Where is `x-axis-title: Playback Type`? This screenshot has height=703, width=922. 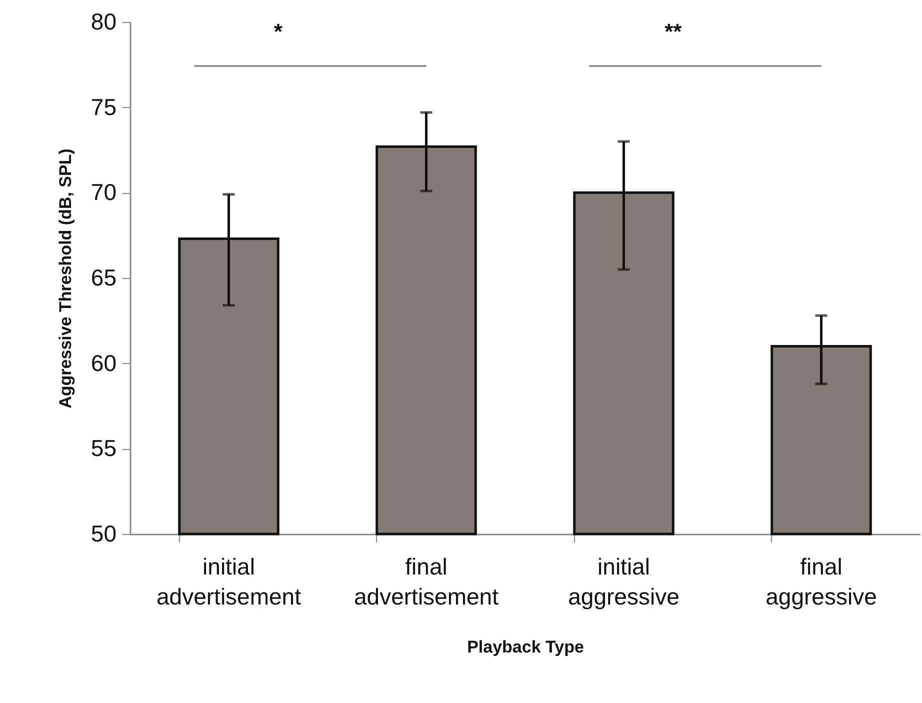 x-axis-title: Playback Type is located at coordinates (525, 647).